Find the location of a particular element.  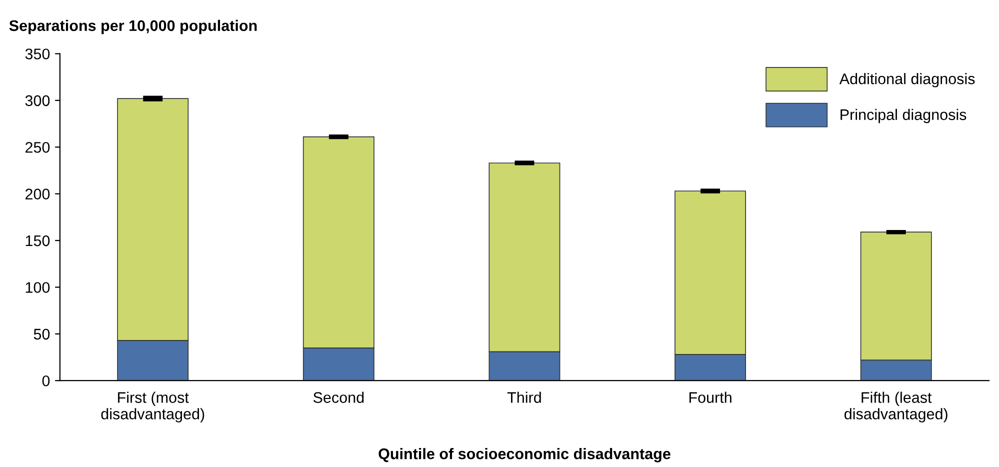

y-tick-label: 300 is located at coordinates (37, 100).